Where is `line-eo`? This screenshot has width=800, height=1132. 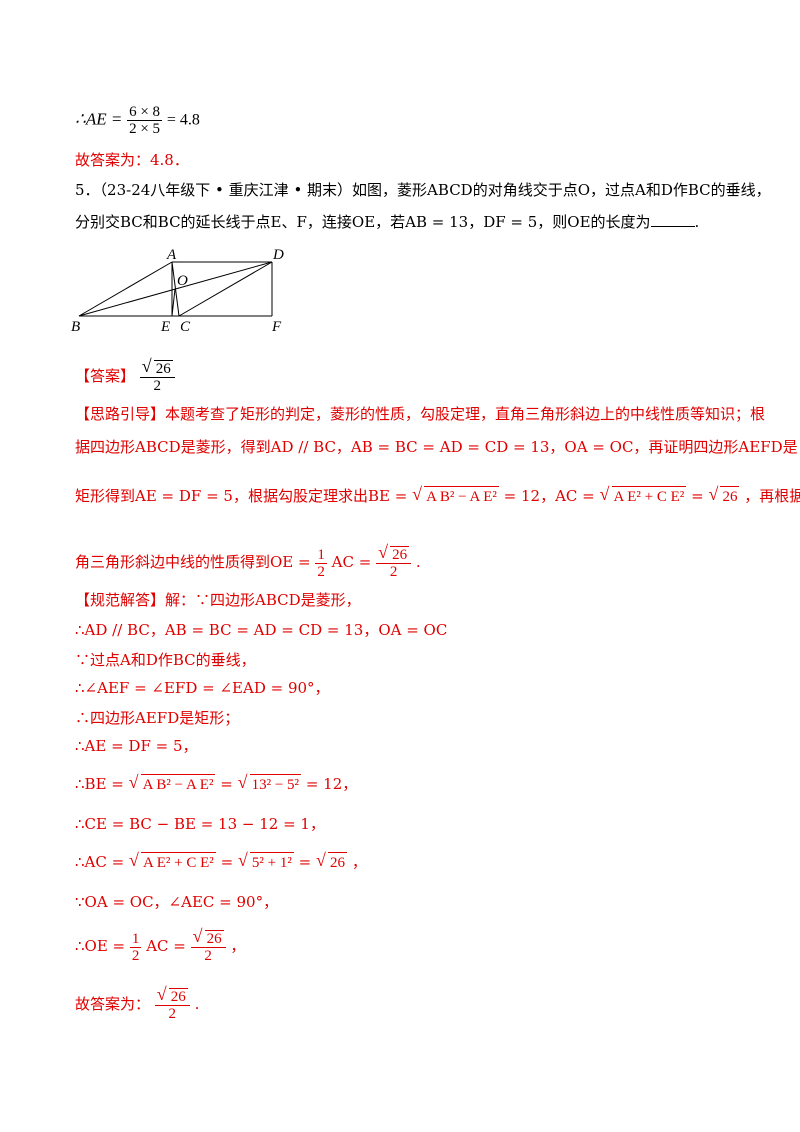 line-eo is located at coordinates (173, 302).